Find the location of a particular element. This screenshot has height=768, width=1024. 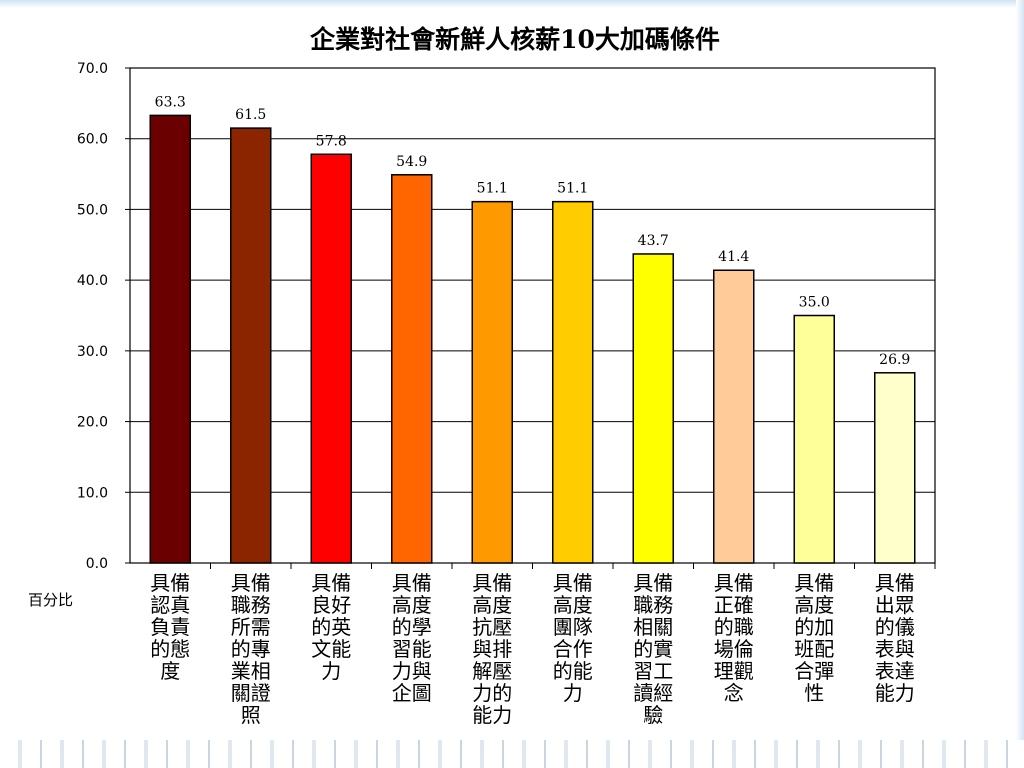

y-tick-label: 40.0 is located at coordinates (92, 281).